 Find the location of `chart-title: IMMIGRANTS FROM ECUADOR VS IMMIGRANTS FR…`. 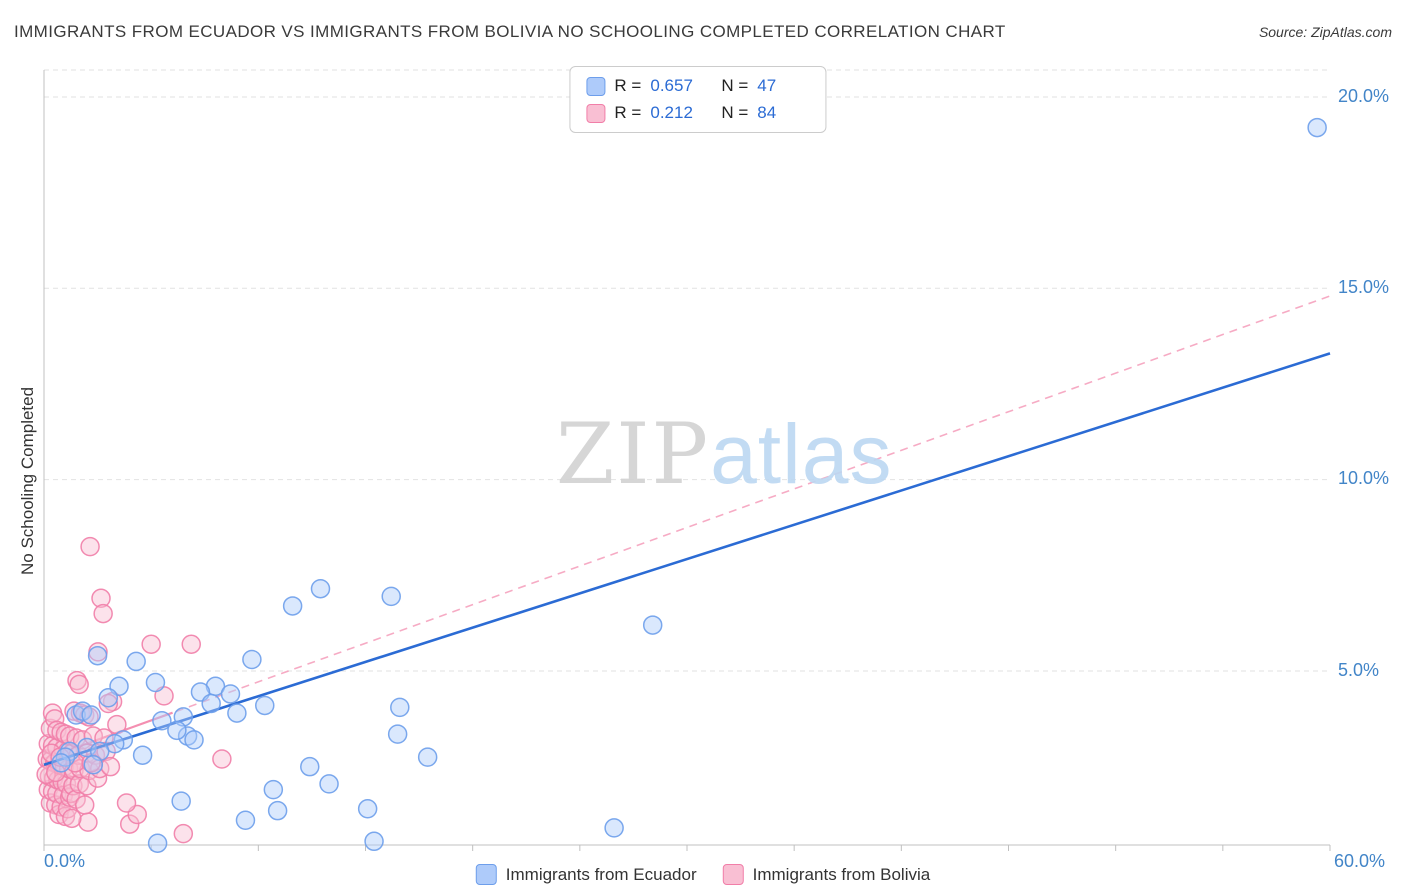

chart-title: IMMIGRANTS FROM ECUADOR VS IMMIGRANTS FR… is located at coordinates (510, 31).